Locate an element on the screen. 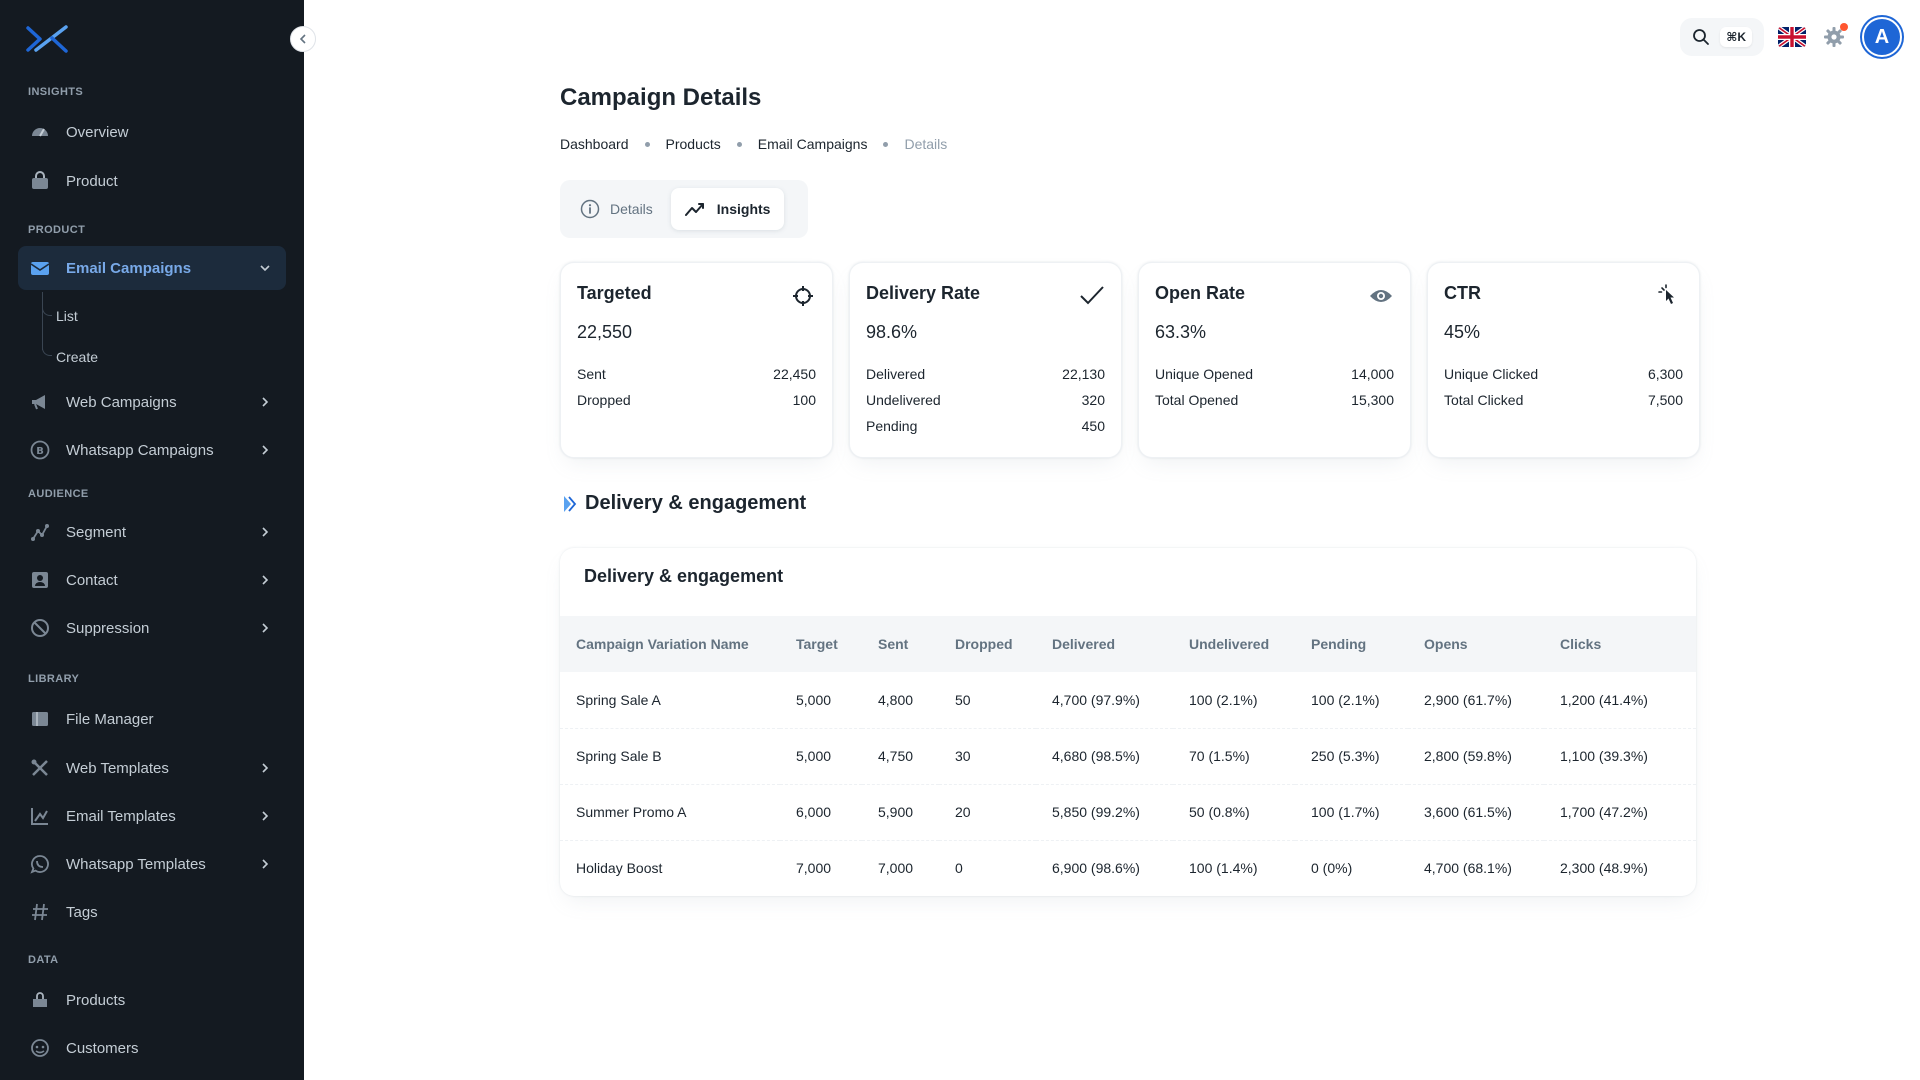  chart-ruler-icon is located at coordinates (40, 816).